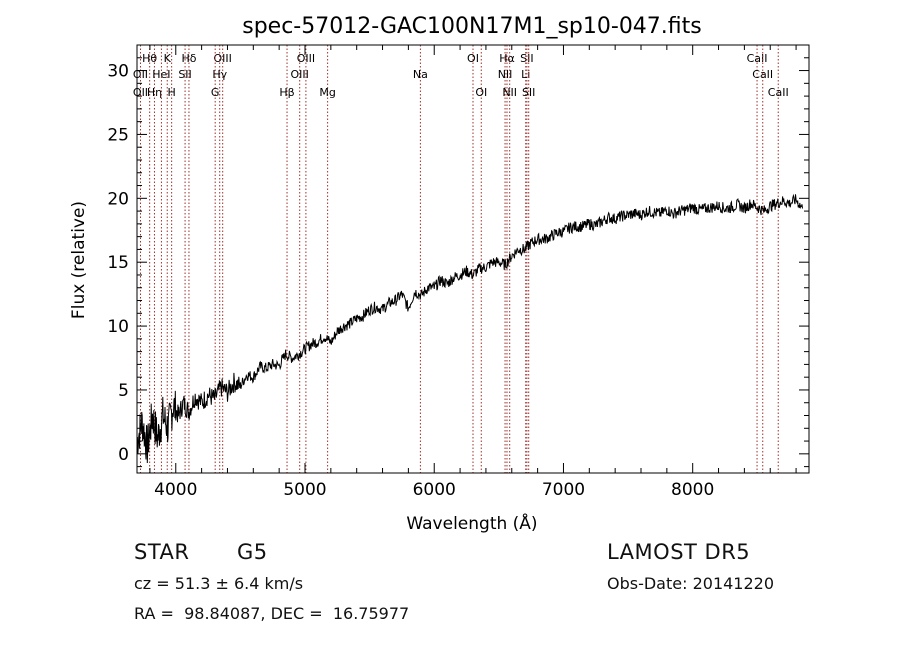 The width and height of the screenshot is (900, 649). What do you see at coordinates (434, 490) in the screenshot?
I see `x-tick-label: 6000` at bounding box center [434, 490].